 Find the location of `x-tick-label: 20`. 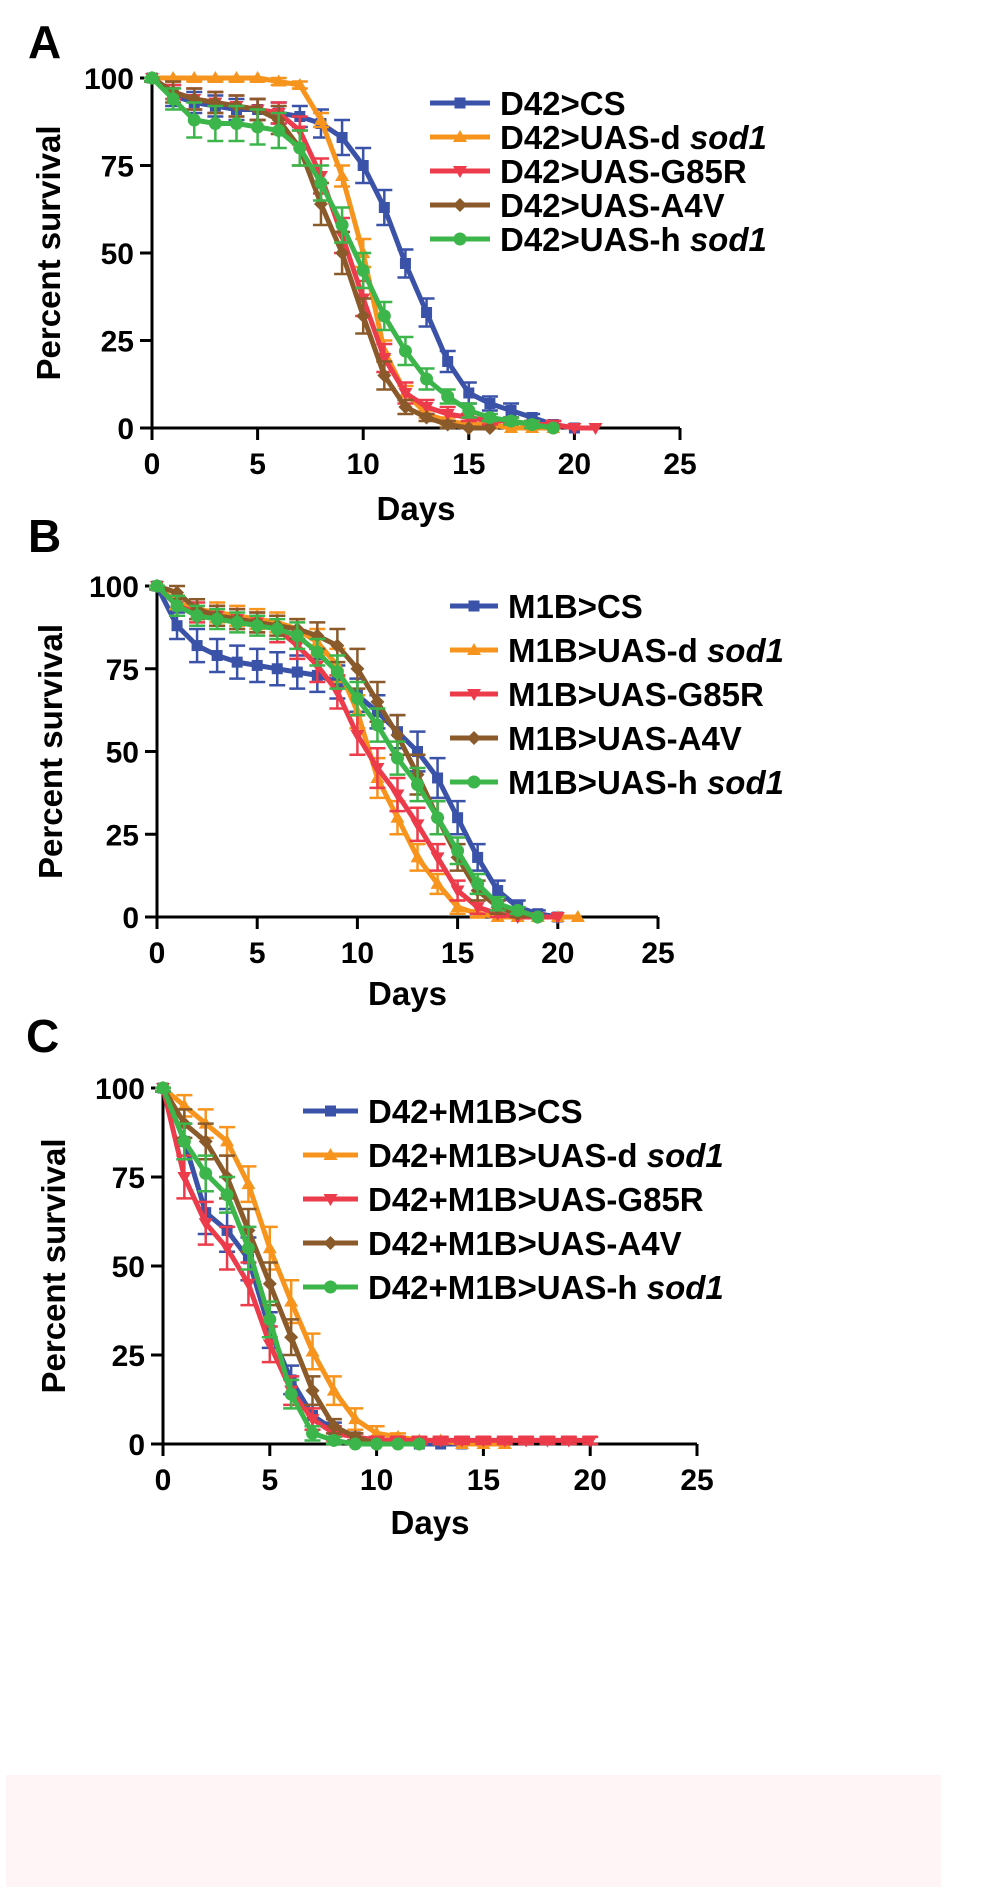

x-tick-label: 20 is located at coordinates (590, 1480).